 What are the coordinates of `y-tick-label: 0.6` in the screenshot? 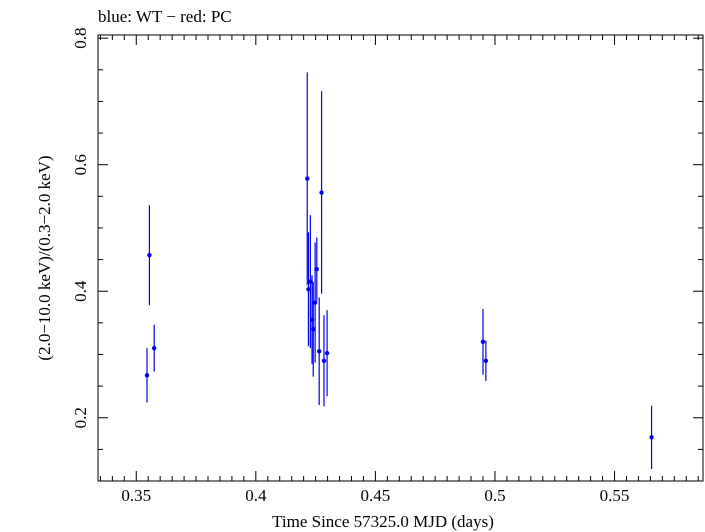 It's located at (80, 164).